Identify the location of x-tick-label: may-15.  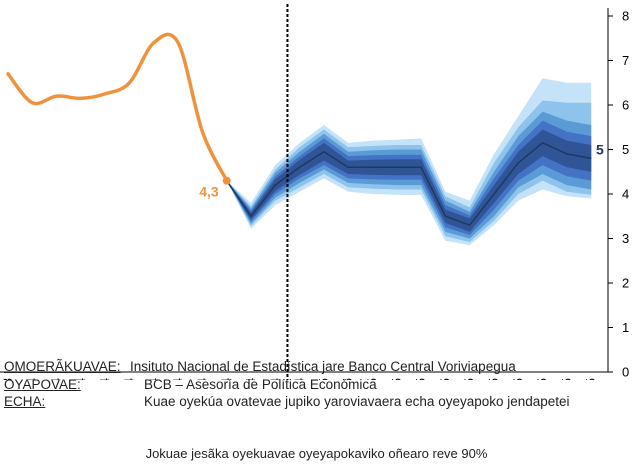
(421, 379).